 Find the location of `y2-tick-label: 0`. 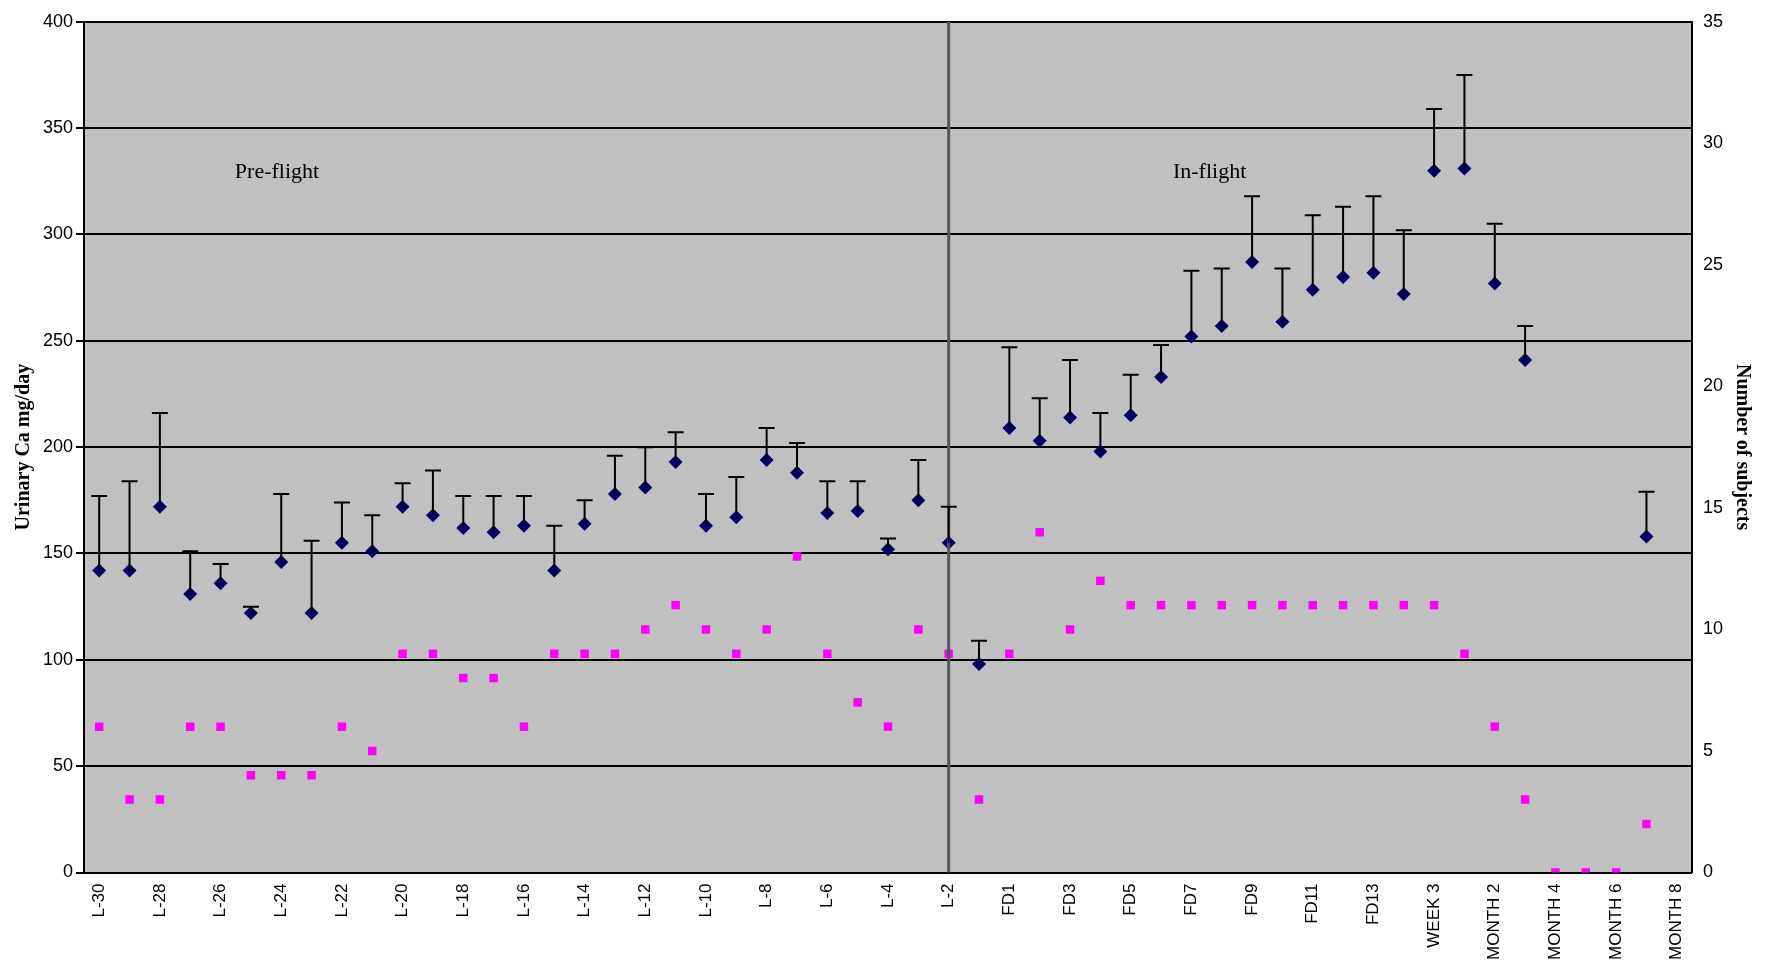

y2-tick-label: 0 is located at coordinates (1707, 871).